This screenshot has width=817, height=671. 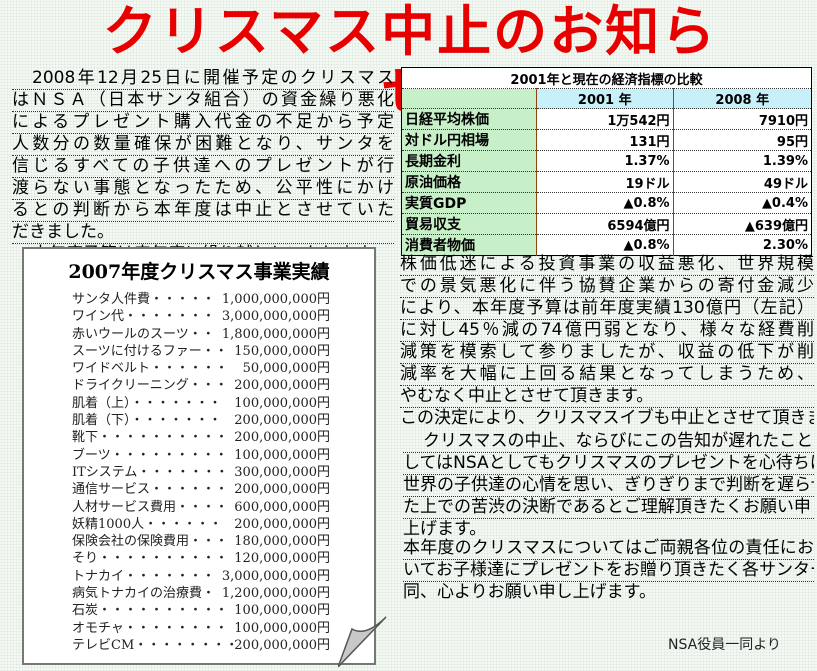 What do you see at coordinates (469, 98) in the screenshot?
I see `table-header-blank` at bounding box center [469, 98].